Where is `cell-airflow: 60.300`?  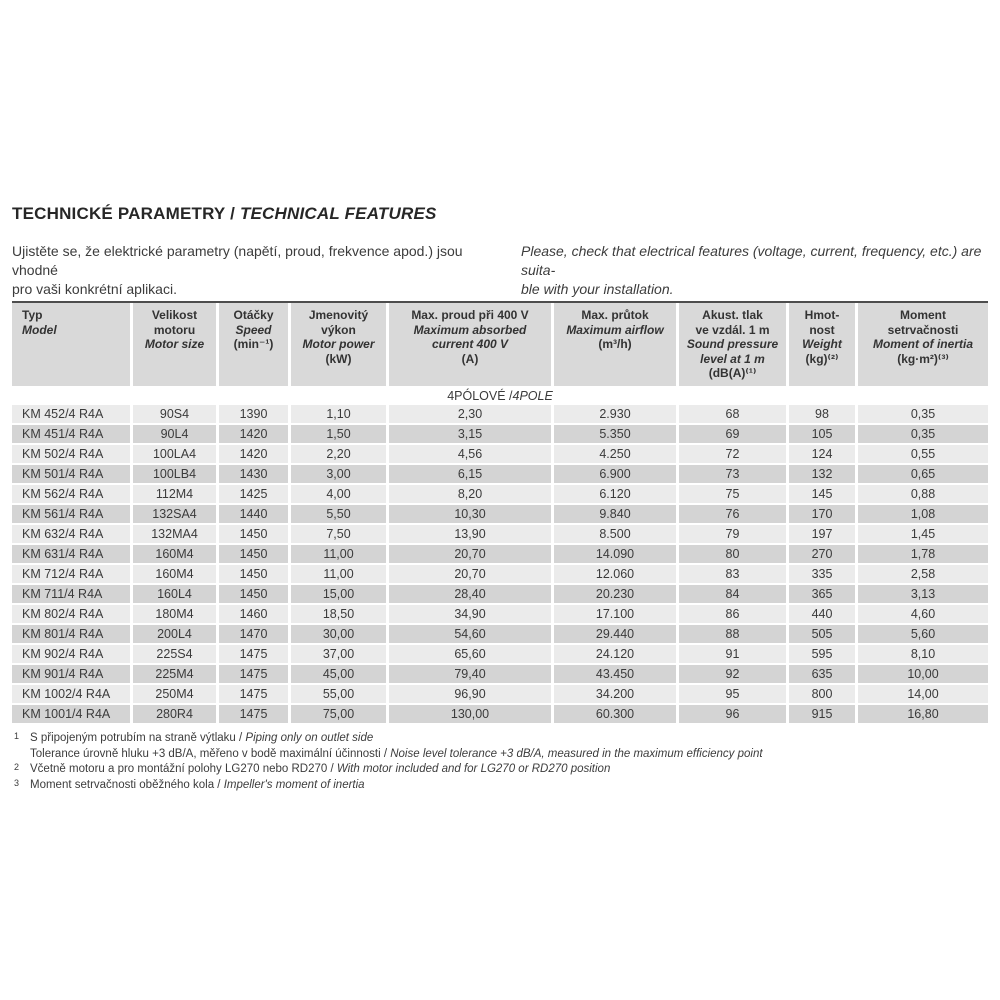
cell-airflow: 60.300 is located at coordinates (615, 714).